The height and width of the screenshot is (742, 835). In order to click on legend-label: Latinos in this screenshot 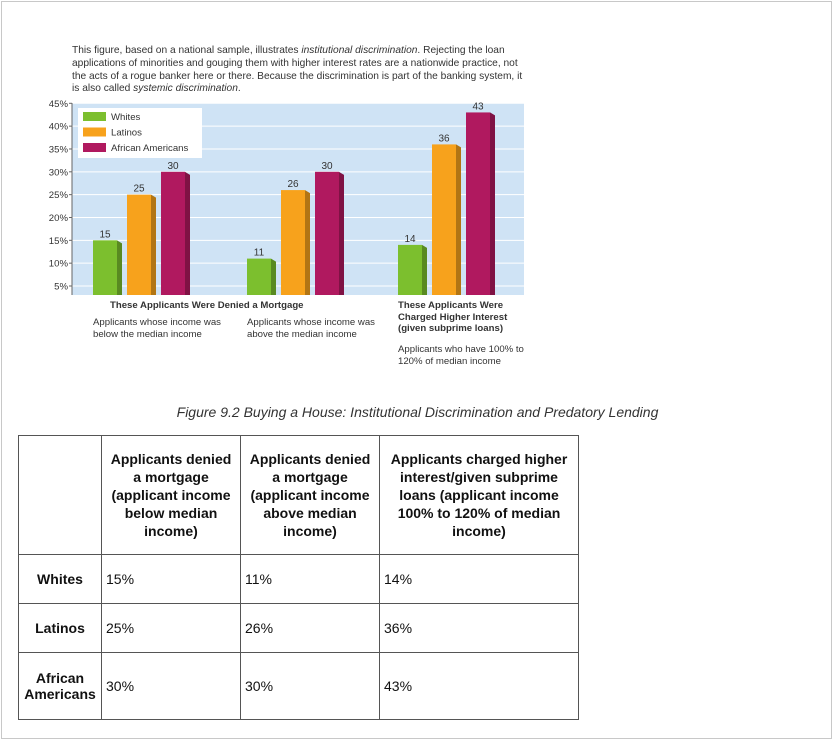, I will do `click(126, 133)`.